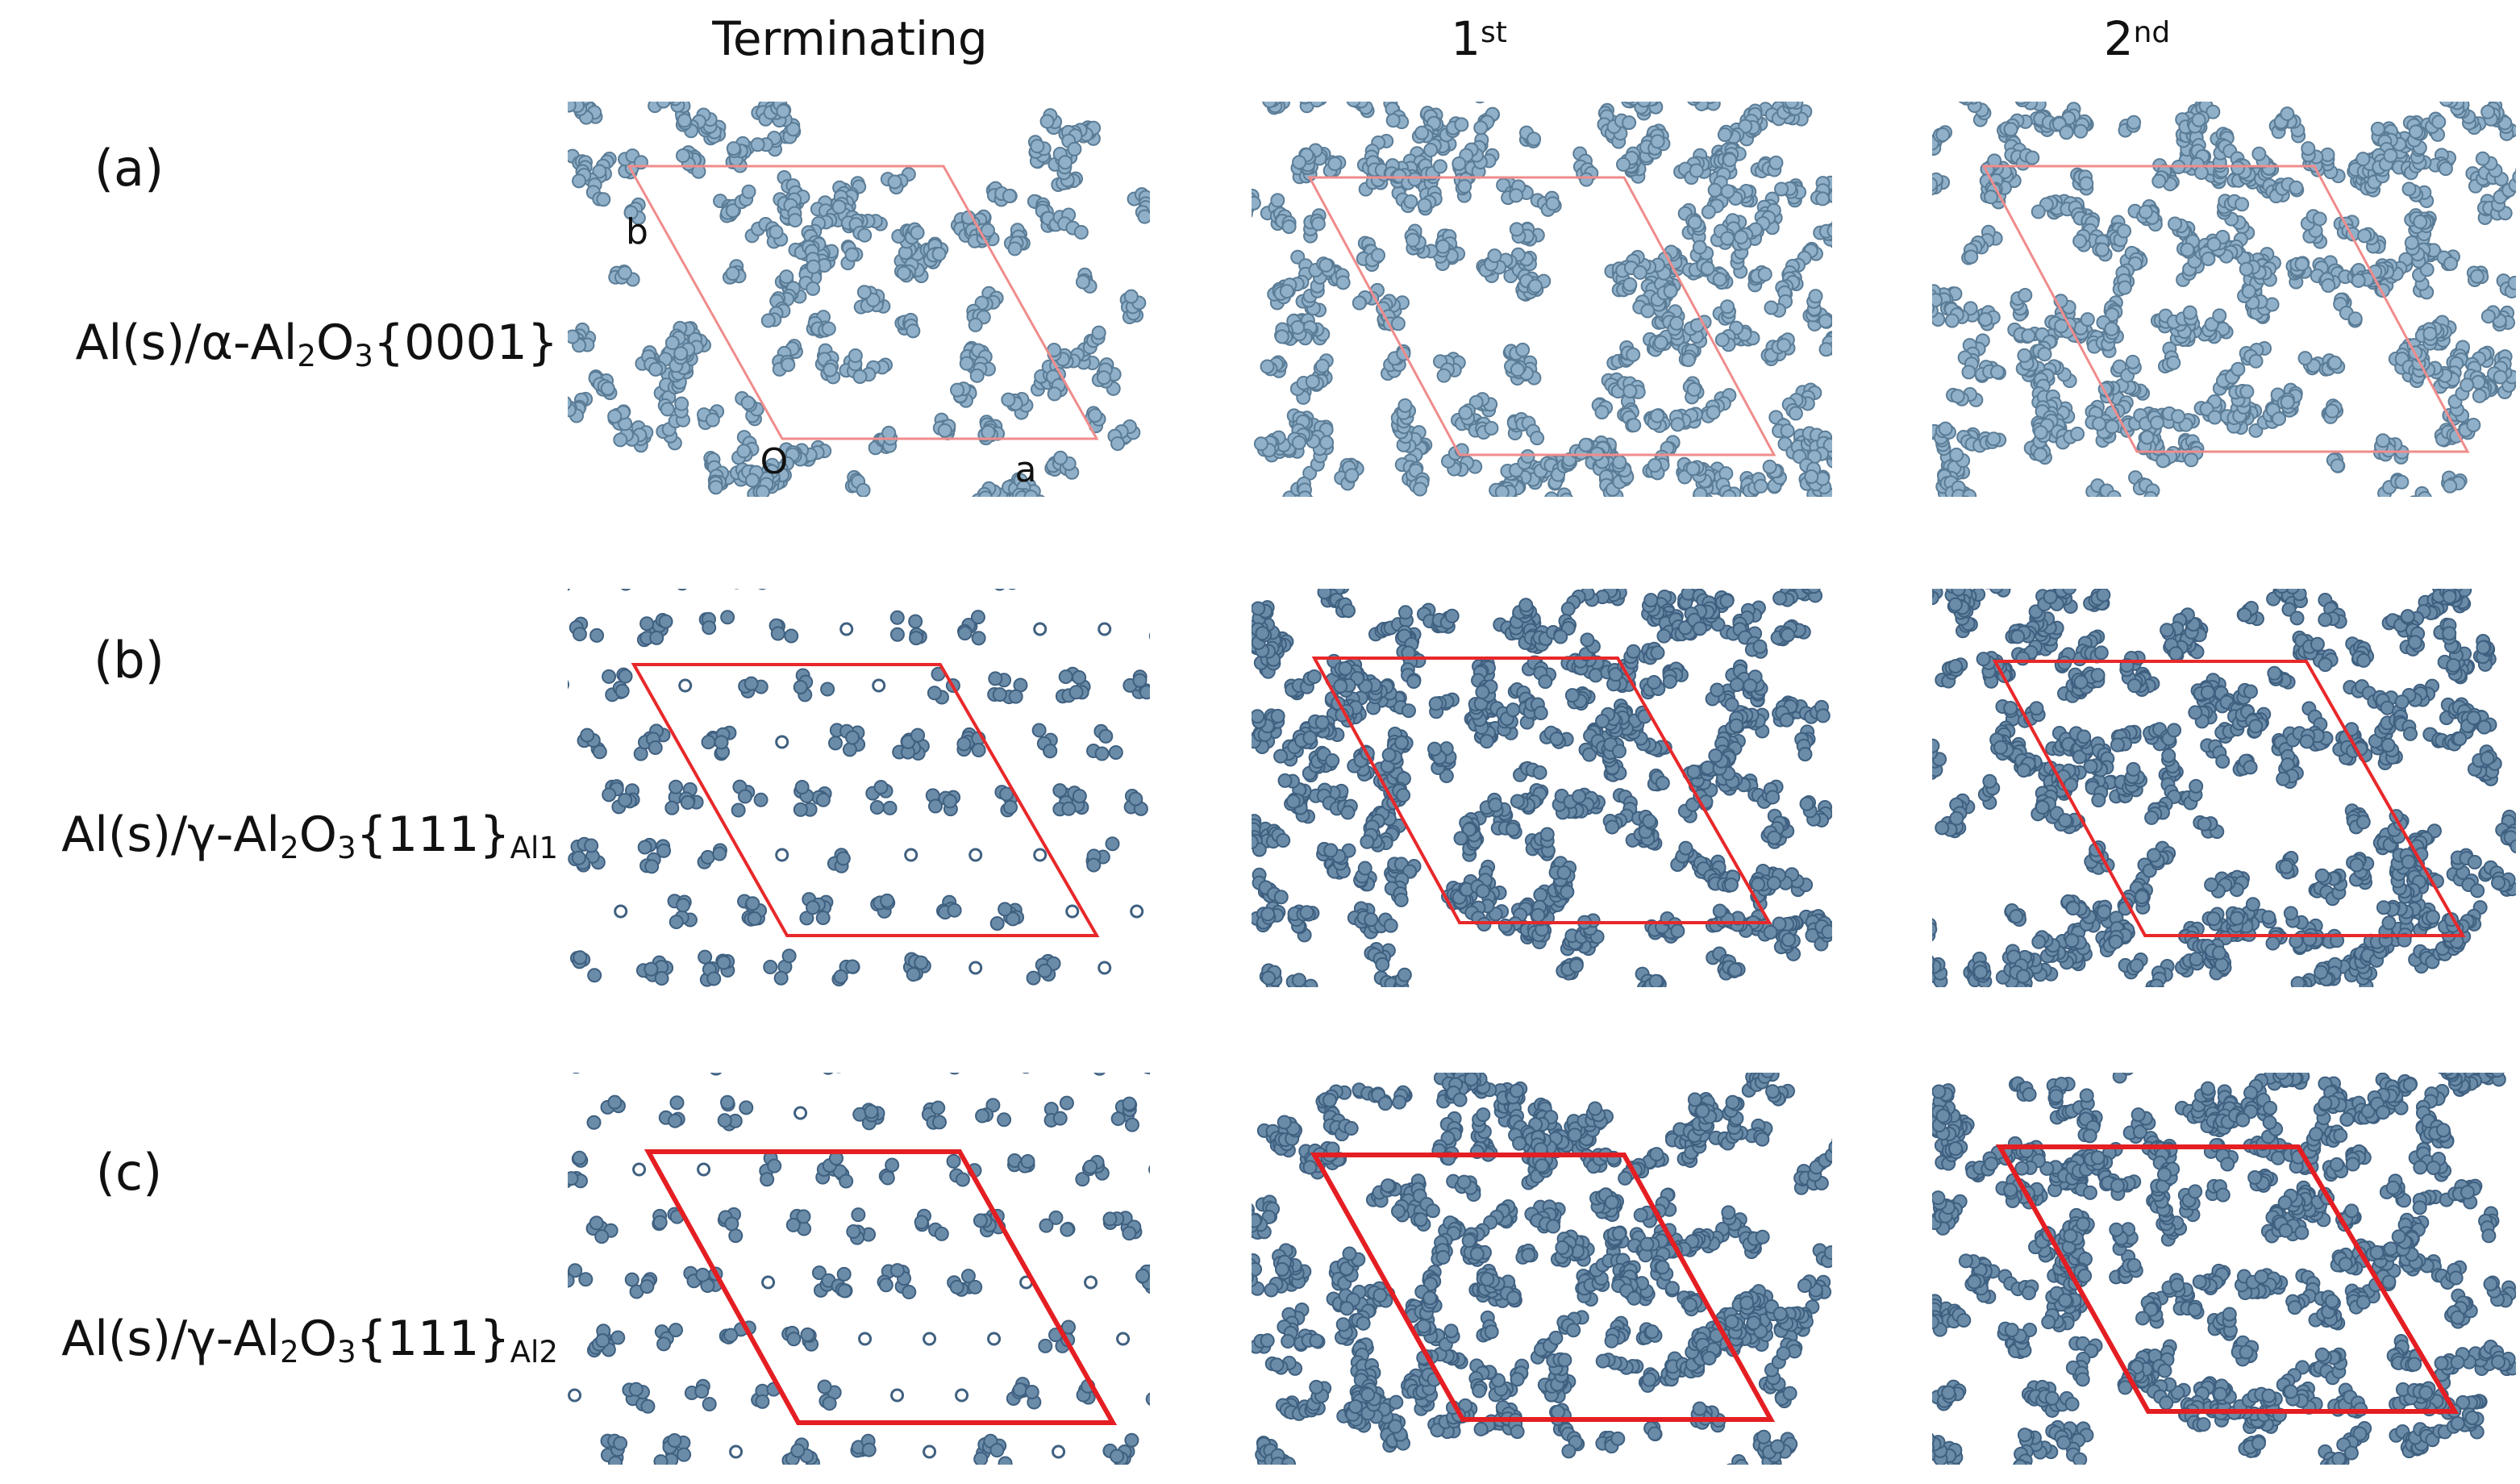  Describe the element at coordinates (335, 343) in the screenshot. I see `text-part: O` at that location.